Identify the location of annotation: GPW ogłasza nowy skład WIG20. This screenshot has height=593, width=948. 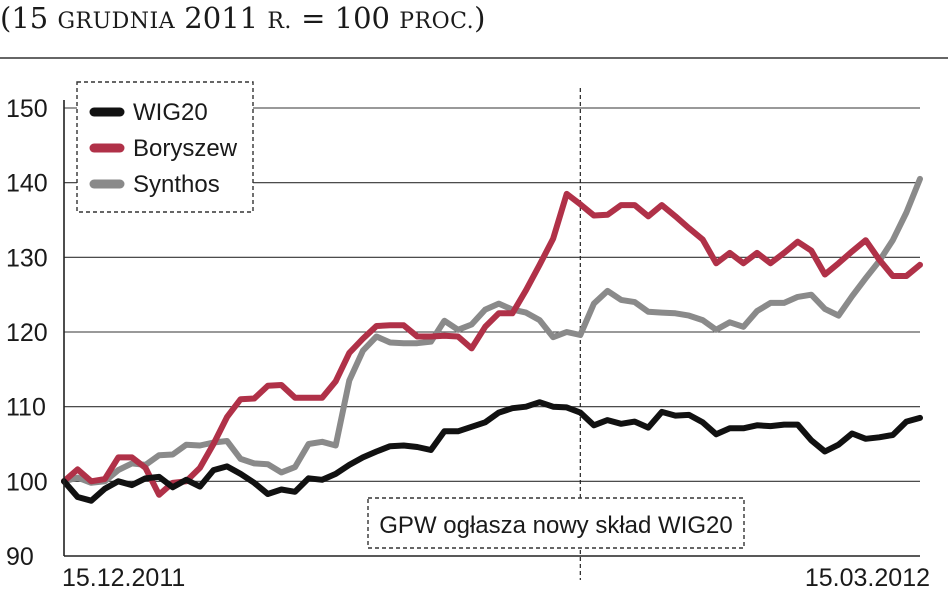
(556, 523).